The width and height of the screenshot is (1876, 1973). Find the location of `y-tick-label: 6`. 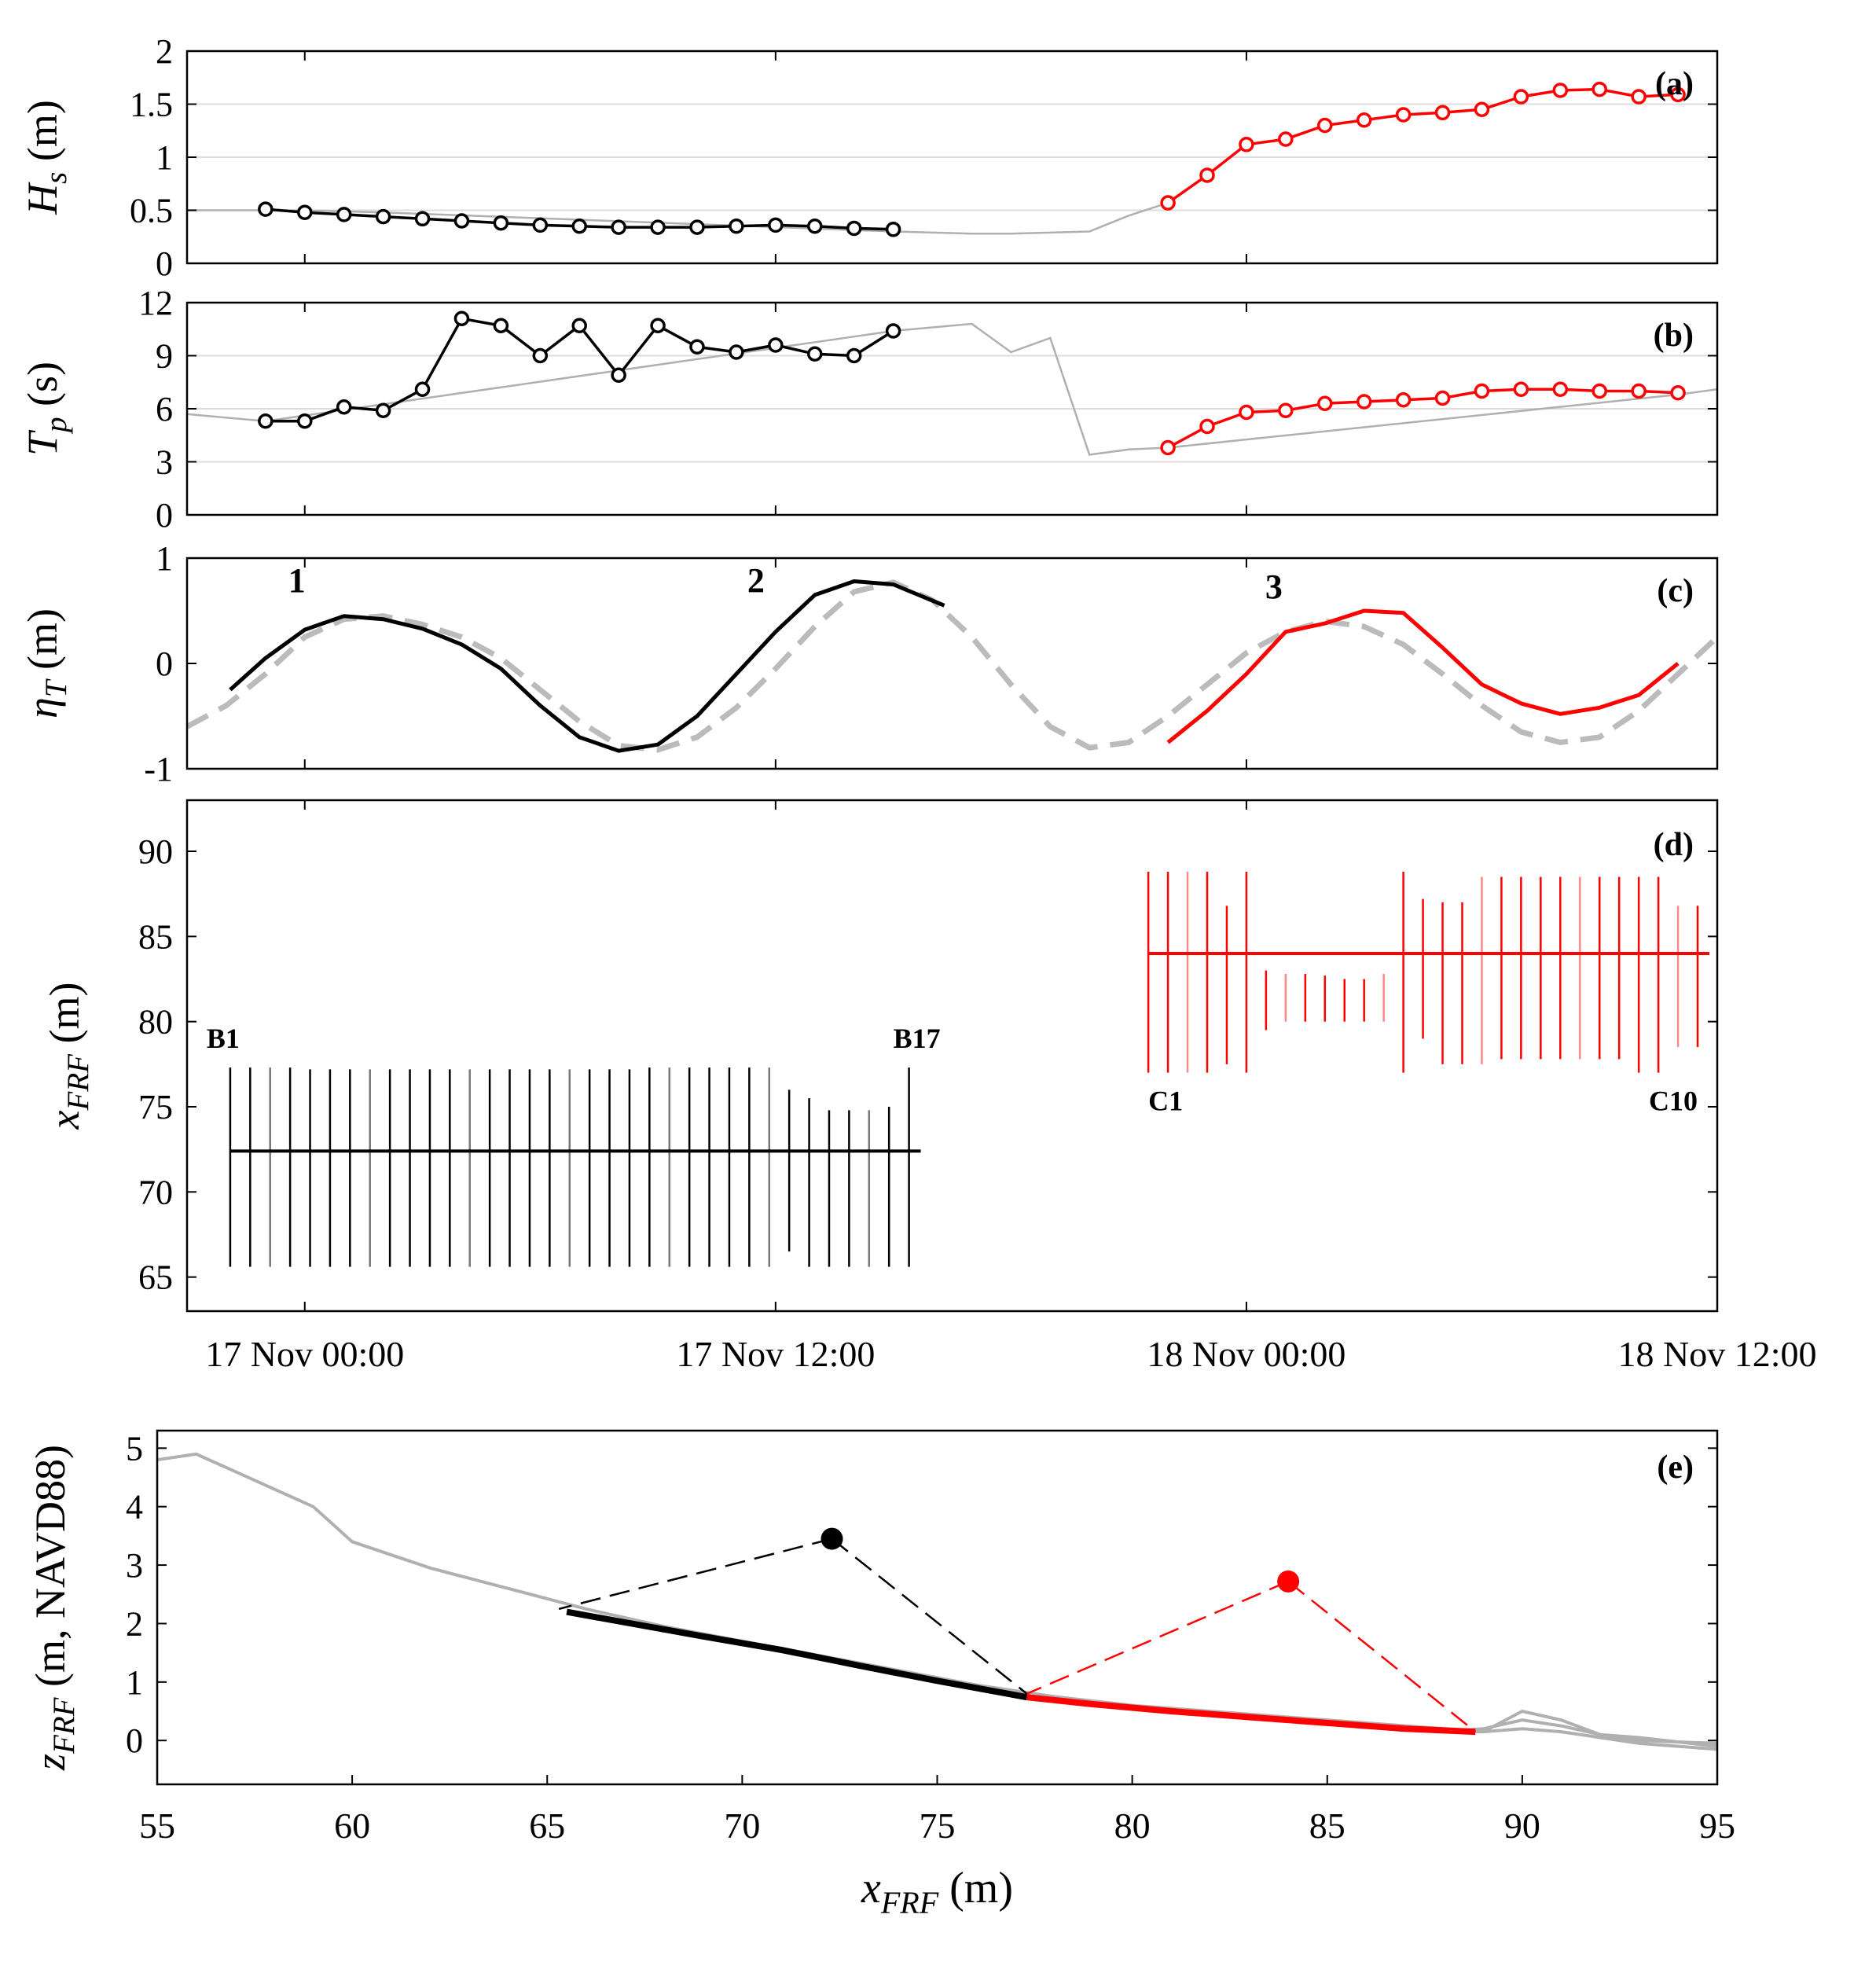

y-tick-label: 6 is located at coordinates (164, 409).